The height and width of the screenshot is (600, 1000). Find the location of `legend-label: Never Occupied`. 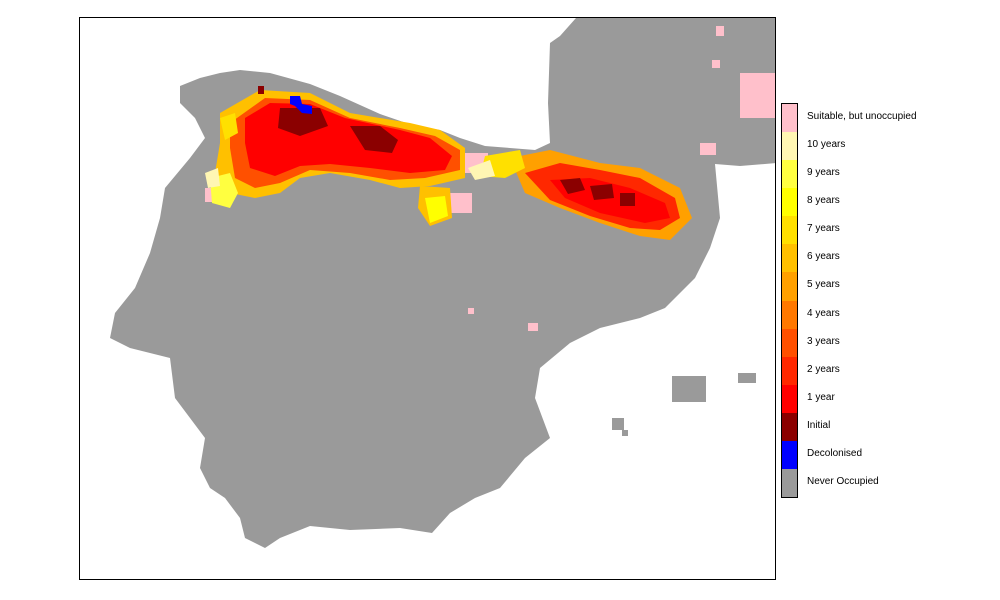

legend-label: Never Occupied is located at coordinates (843, 481).